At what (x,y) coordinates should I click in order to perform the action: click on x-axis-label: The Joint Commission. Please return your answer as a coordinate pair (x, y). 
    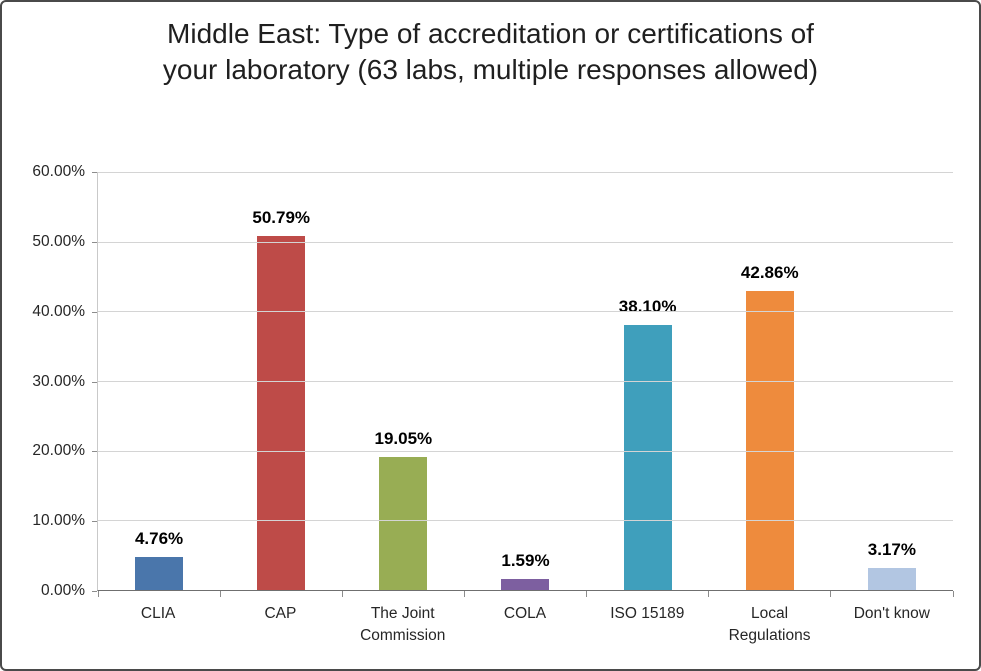
    Looking at the image, I should click on (403, 625).